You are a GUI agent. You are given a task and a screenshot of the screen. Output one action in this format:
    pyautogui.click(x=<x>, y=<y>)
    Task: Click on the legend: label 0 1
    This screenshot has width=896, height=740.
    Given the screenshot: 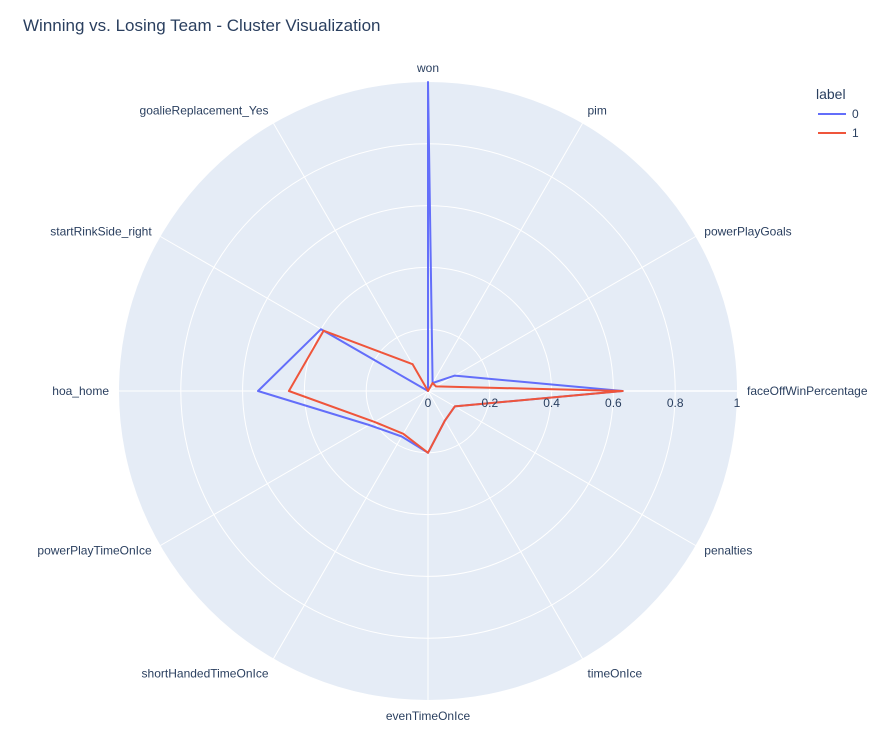 What is the action you would take?
    pyautogui.click(x=837, y=113)
    